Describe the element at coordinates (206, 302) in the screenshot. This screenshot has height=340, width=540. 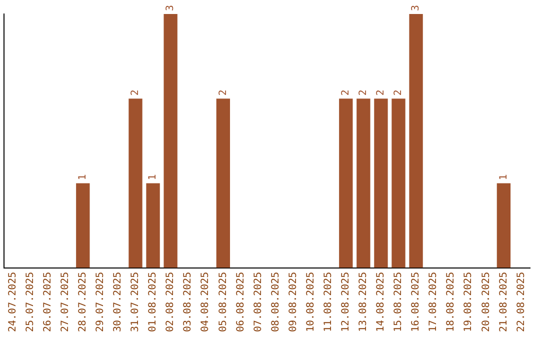
I see `x-tick-label: 04.08.2025` at that location.